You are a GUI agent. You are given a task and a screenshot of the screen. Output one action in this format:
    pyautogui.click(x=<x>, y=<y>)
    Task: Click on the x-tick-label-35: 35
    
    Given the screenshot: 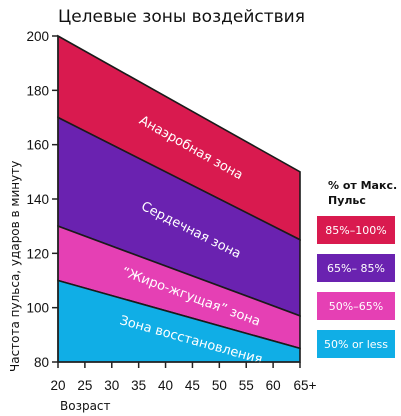 What is the action you would take?
    pyautogui.click(x=138, y=385)
    